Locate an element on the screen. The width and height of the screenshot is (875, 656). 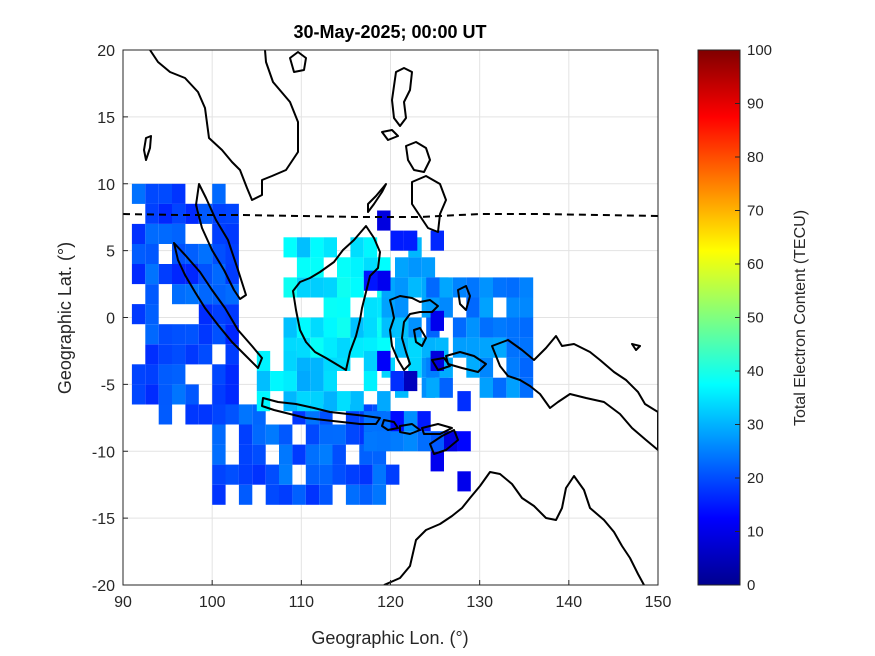
coastline-buru is located at coordinates (441, 364).